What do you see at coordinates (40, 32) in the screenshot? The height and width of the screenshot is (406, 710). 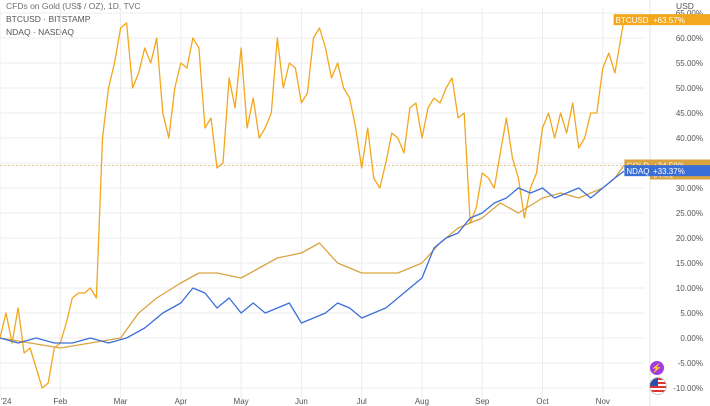 I see `legend-ndaq: NDAQ · NASDAQ` at bounding box center [40, 32].